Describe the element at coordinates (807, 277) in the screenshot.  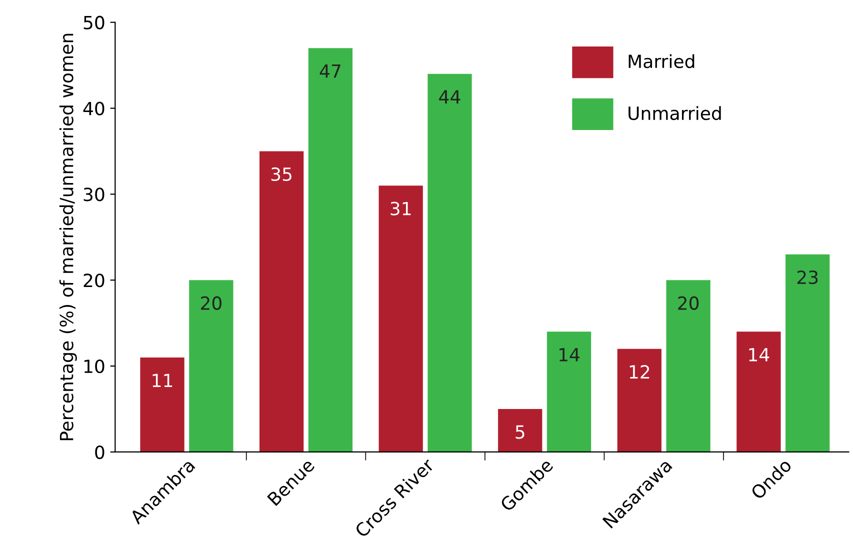
I see `data-label: 23` at that location.